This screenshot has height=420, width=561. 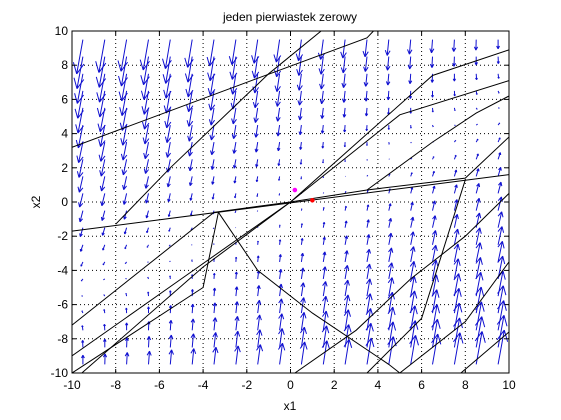 I want to click on x-axis-label: x1, so click(x=290, y=406).